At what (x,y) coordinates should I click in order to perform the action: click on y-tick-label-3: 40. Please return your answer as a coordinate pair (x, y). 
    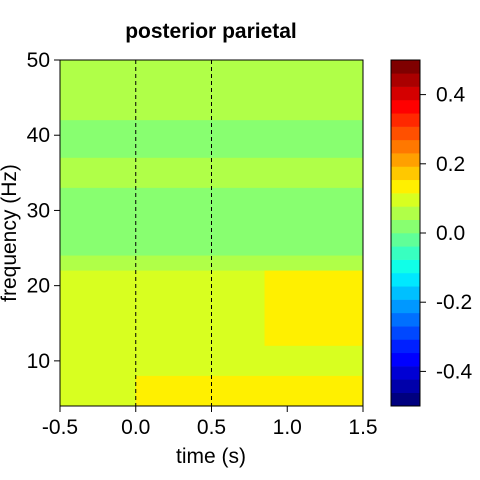
    Looking at the image, I should click on (38, 135).